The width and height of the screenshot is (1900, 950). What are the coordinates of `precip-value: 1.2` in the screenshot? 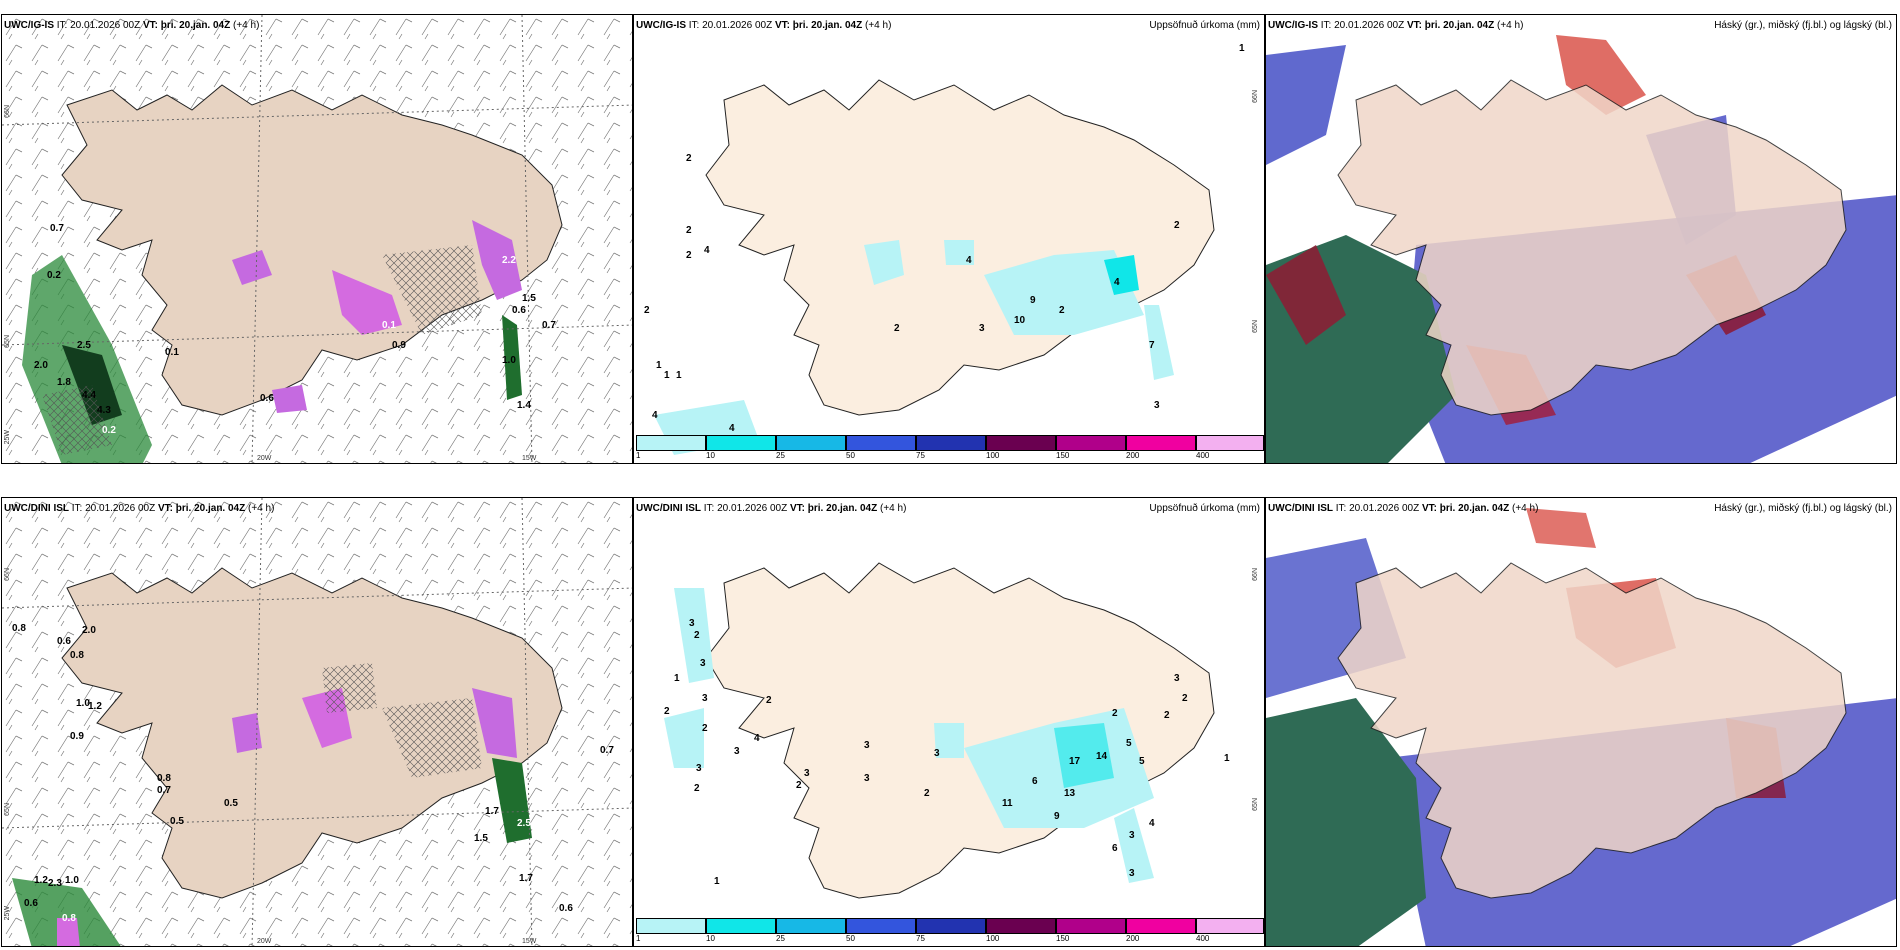 It's located at (41, 880).